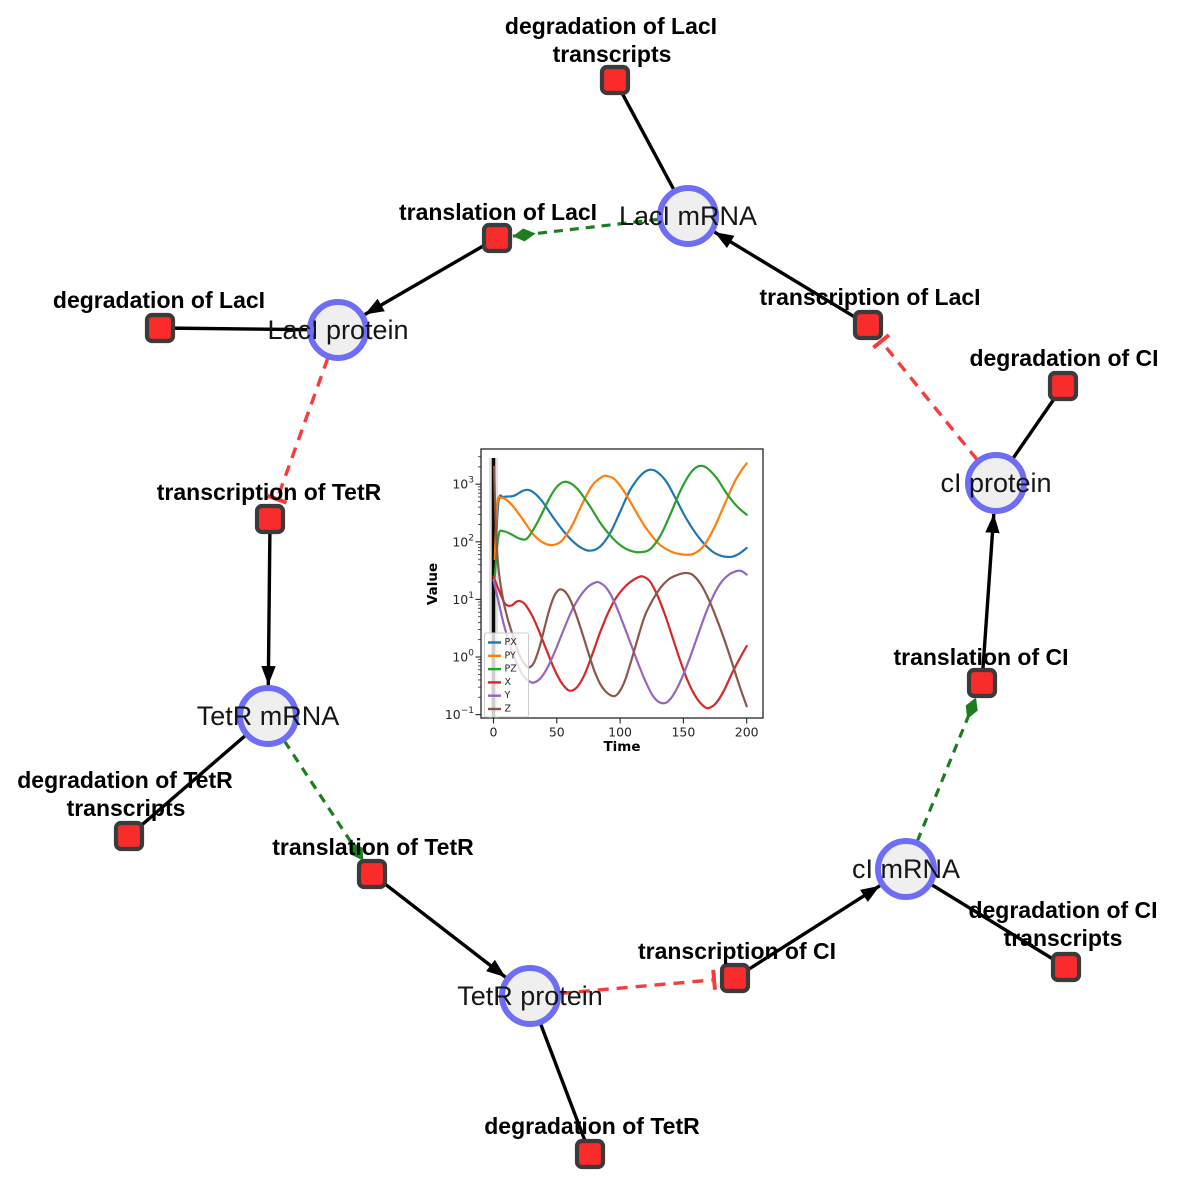 The height and width of the screenshot is (1200, 1189). Describe the element at coordinates (1063, 938) in the screenshot. I see `reaction-label-deg_ci_transcripts-line2: transcripts` at that location.